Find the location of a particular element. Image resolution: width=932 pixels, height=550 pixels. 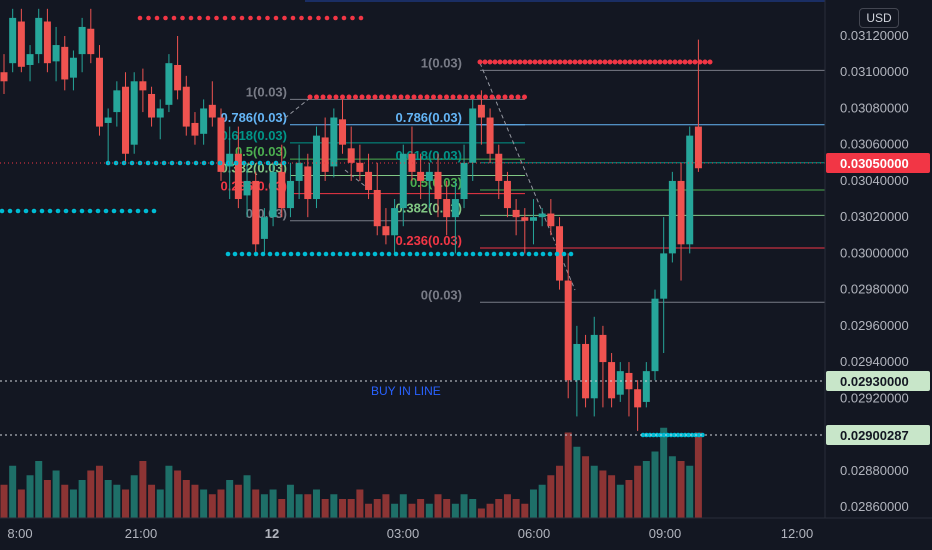

time-tick-label: 21:00 is located at coordinates (141, 533).